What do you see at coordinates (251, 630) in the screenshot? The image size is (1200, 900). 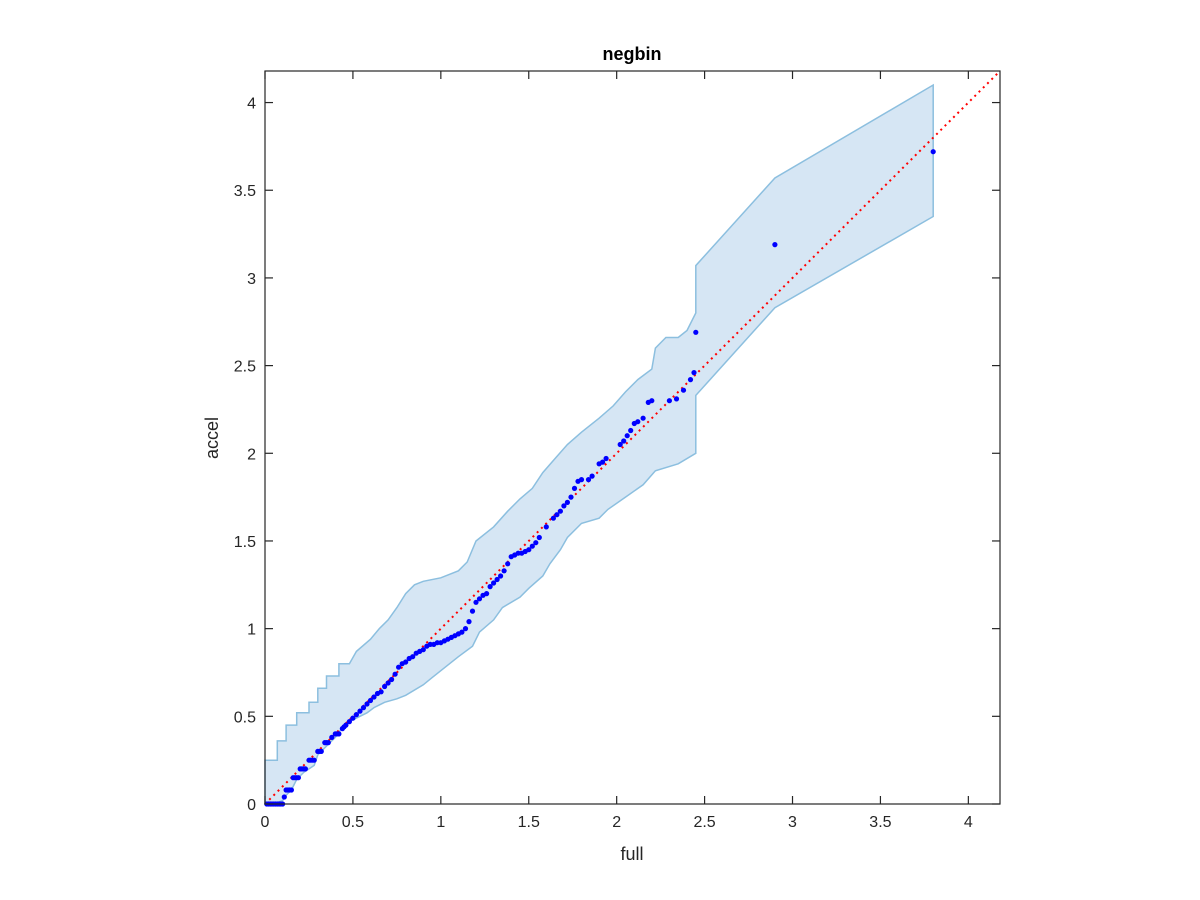 I see `y-tick-label: 1` at bounding box center [251, 630].